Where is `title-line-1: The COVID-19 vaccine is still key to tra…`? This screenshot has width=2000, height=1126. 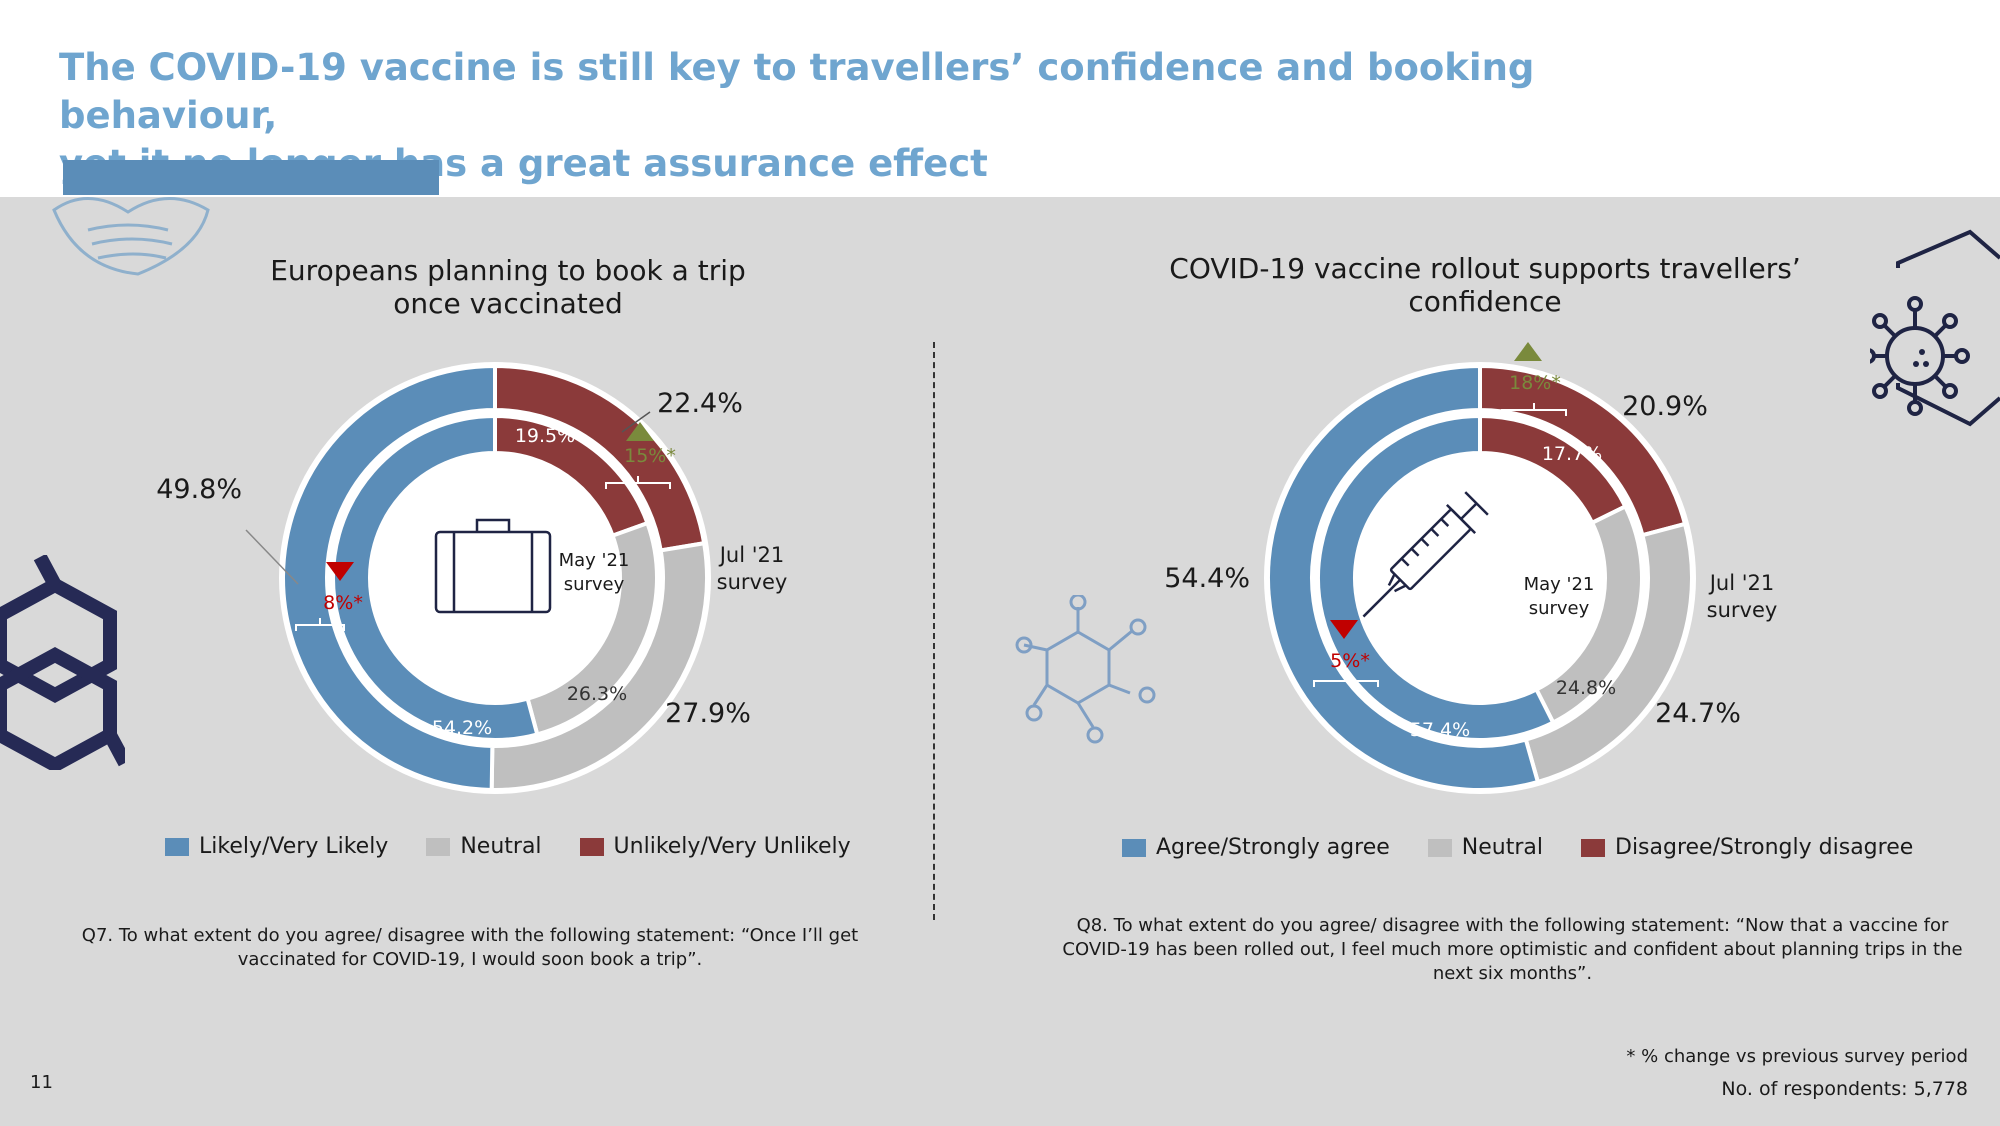 title-line-1: The COVID-19 vaccine is still key to tra… is located at coordinates (797, 91).